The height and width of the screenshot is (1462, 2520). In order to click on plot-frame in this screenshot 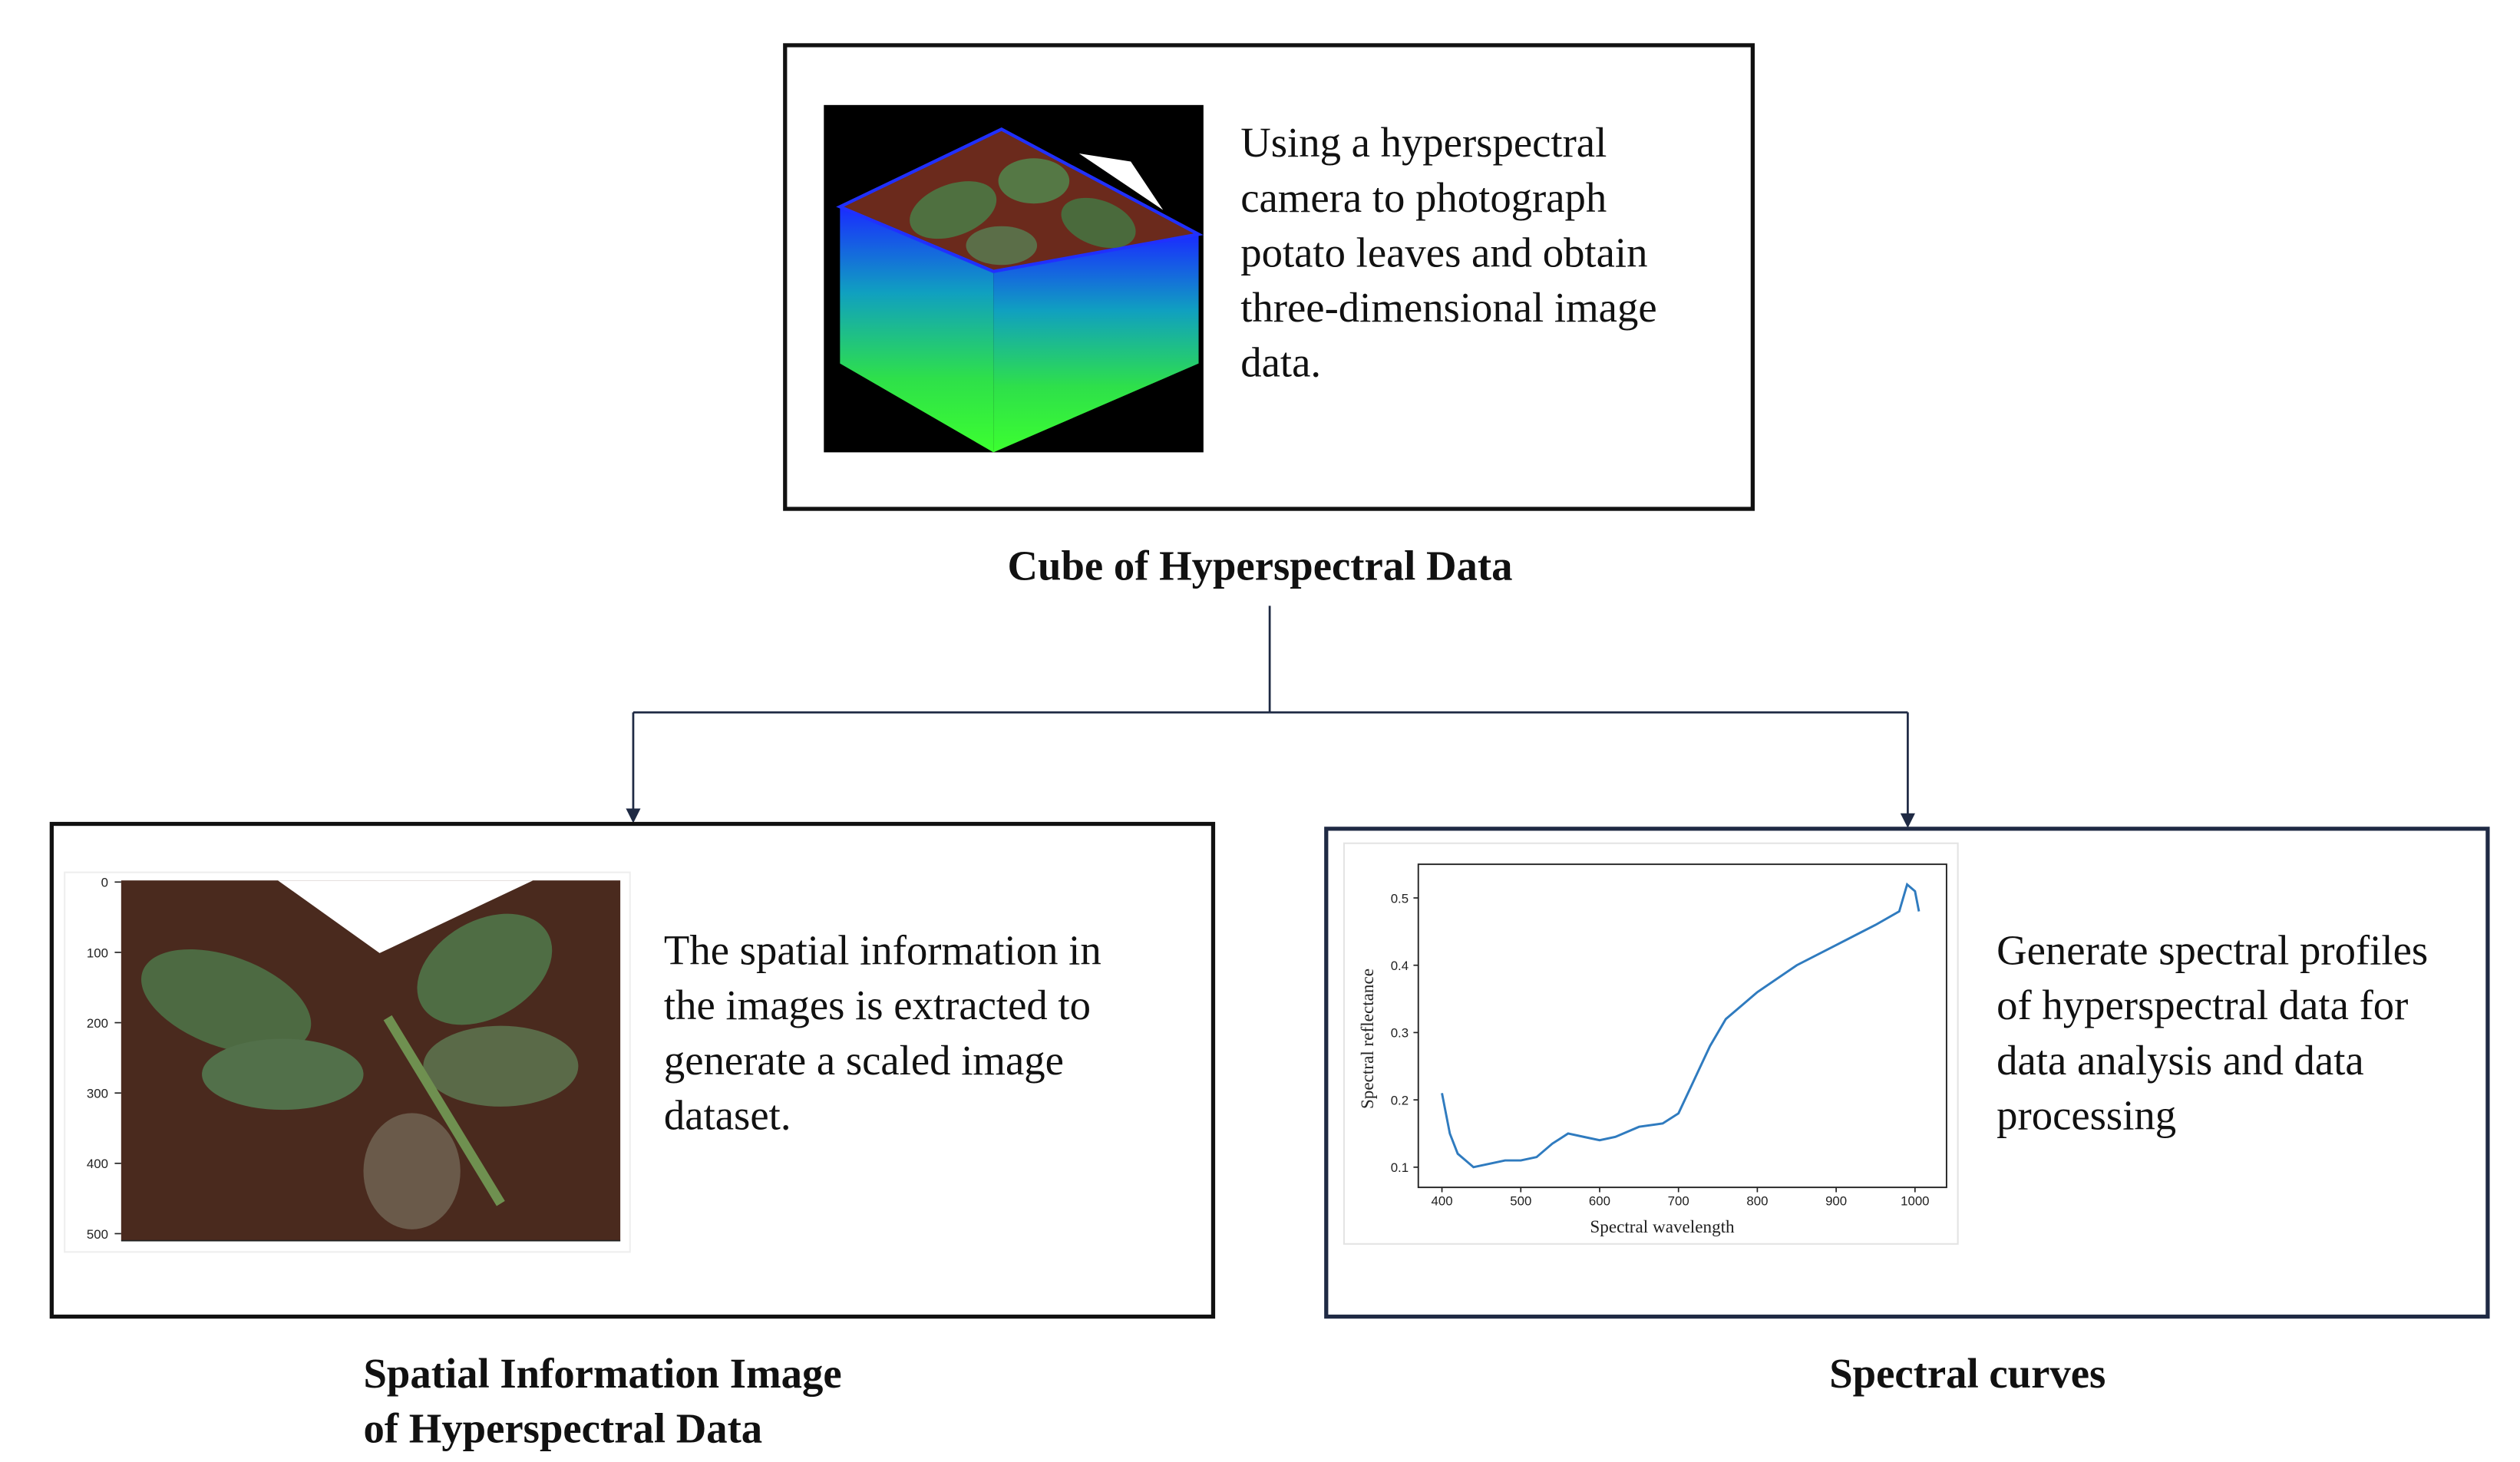, I will do `click(1682, 1026)`.